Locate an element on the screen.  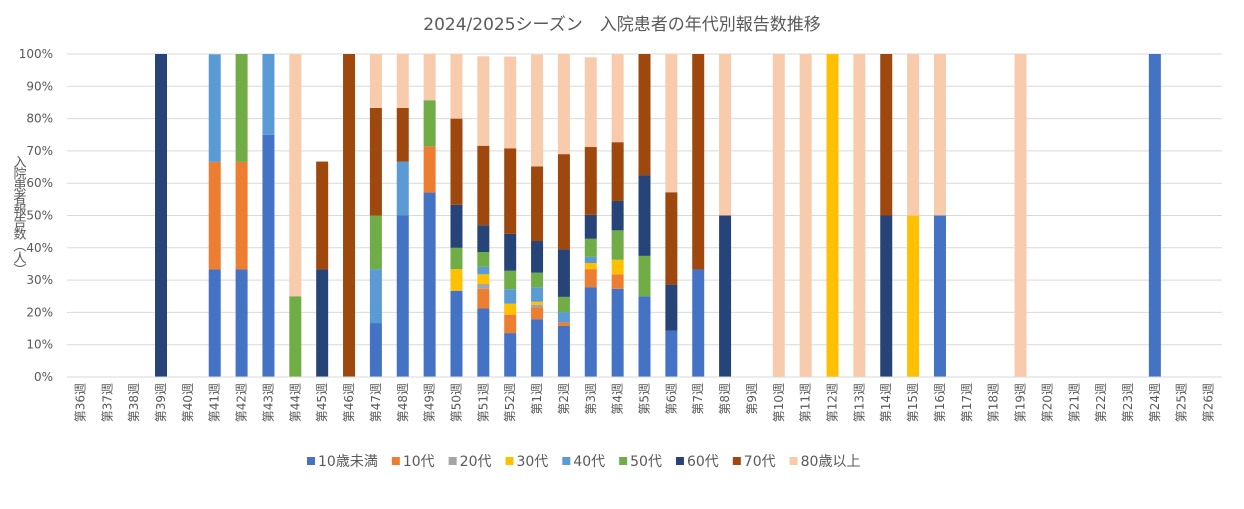
legend-label: 20代 is located at coordinates (476, 462).